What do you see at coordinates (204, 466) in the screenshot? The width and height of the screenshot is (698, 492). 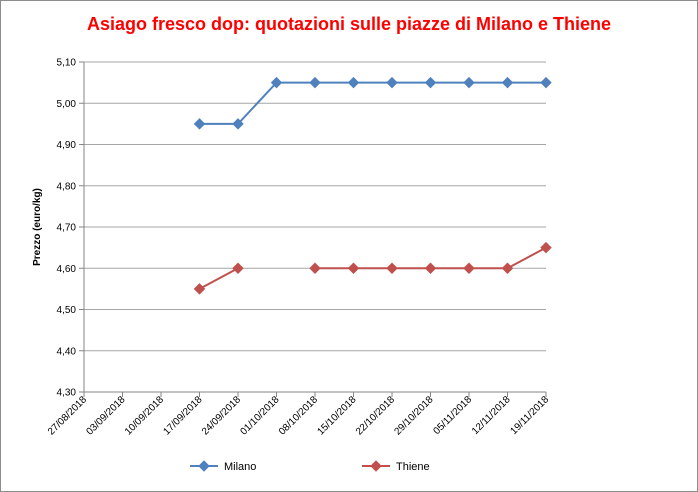 I see `legend-marker-milano` at bounding box center [204, 466].